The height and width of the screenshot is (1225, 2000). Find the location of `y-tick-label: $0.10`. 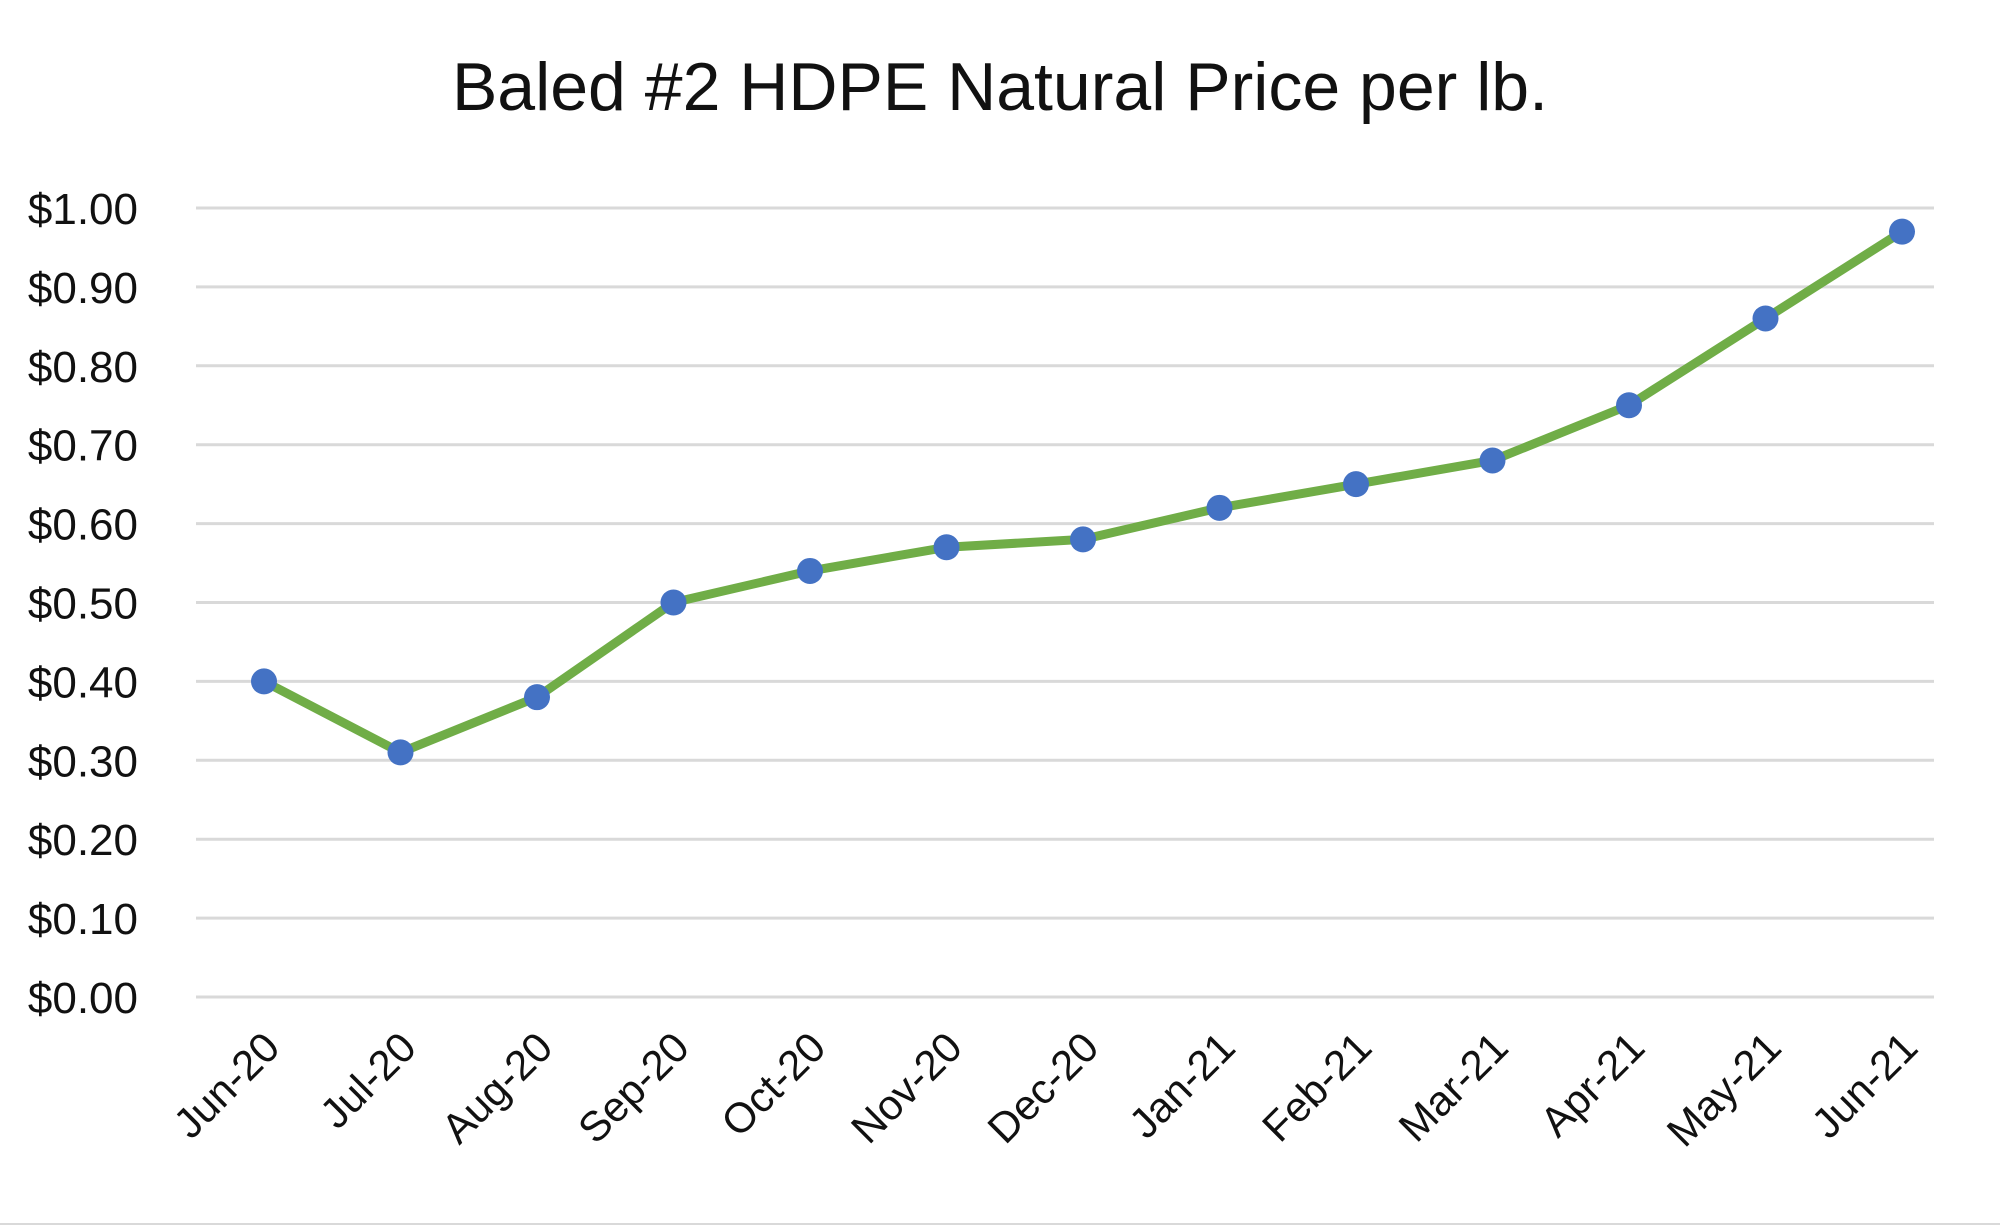

y-tick-label: $0.10 is located at coordinates (83, 919).